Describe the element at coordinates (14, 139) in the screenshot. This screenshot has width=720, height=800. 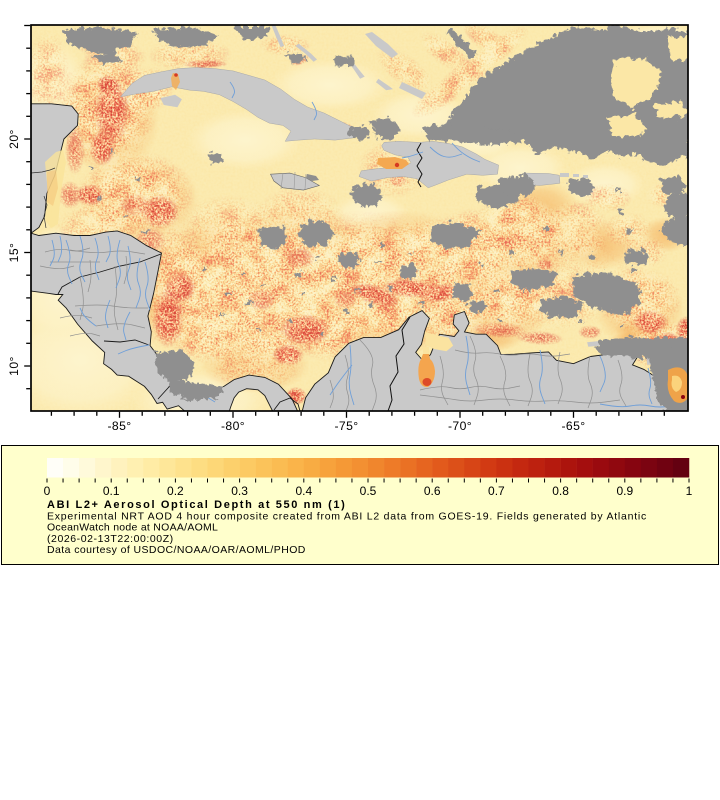
I see `svg-text: 20°` at that location.